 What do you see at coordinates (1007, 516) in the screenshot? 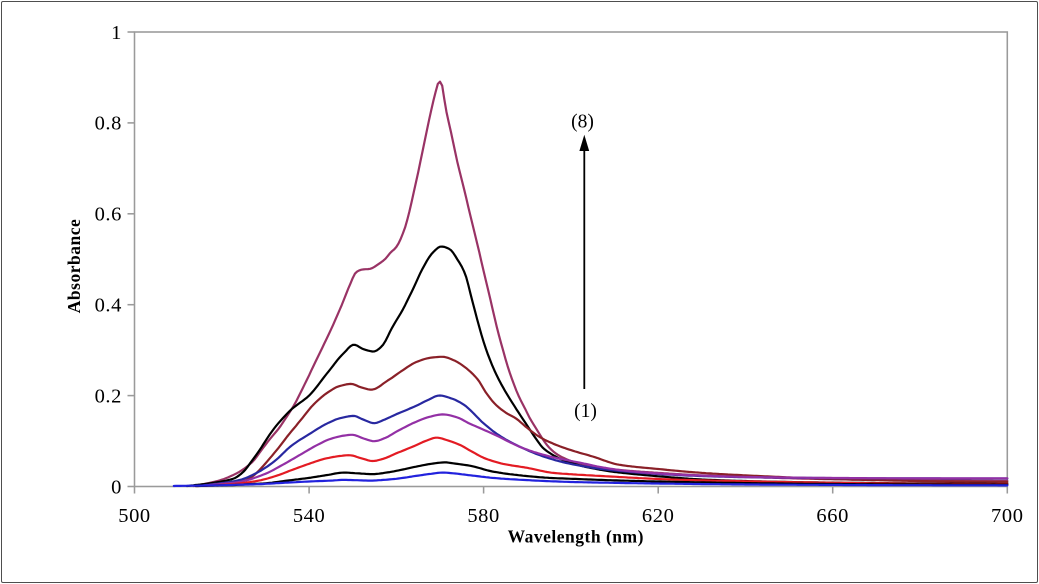
I see `svg-text: 700` at bounding box center [1007, 516].